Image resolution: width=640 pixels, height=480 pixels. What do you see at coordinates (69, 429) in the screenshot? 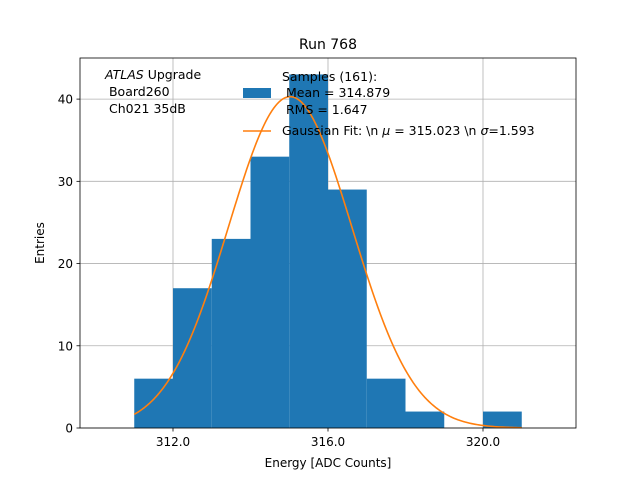
I see `y-tick-label: 0` at bounding box center [69, 429].